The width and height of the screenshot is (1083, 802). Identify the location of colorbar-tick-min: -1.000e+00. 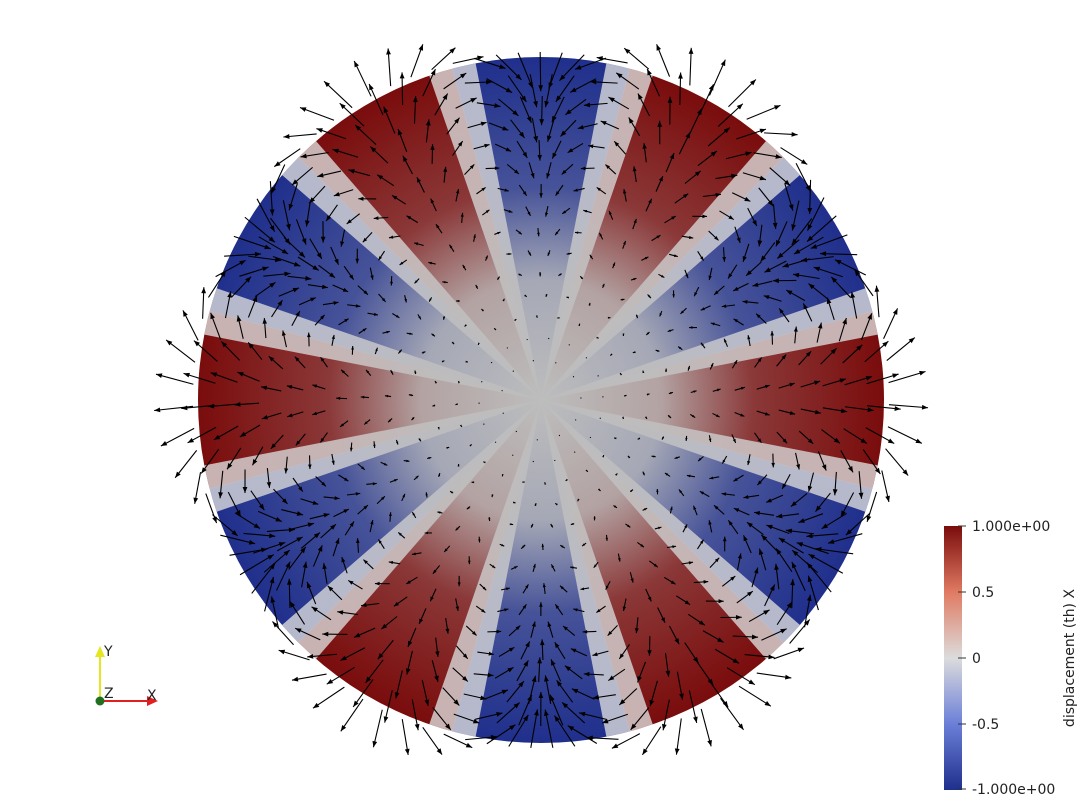
(1013, 790).